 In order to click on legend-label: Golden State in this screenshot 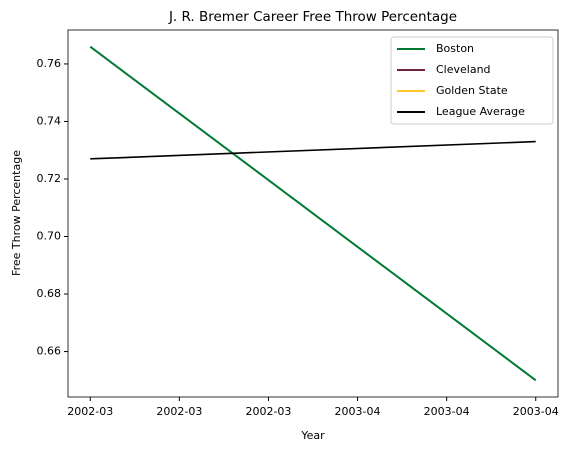, I will do `click(472, 90)`.